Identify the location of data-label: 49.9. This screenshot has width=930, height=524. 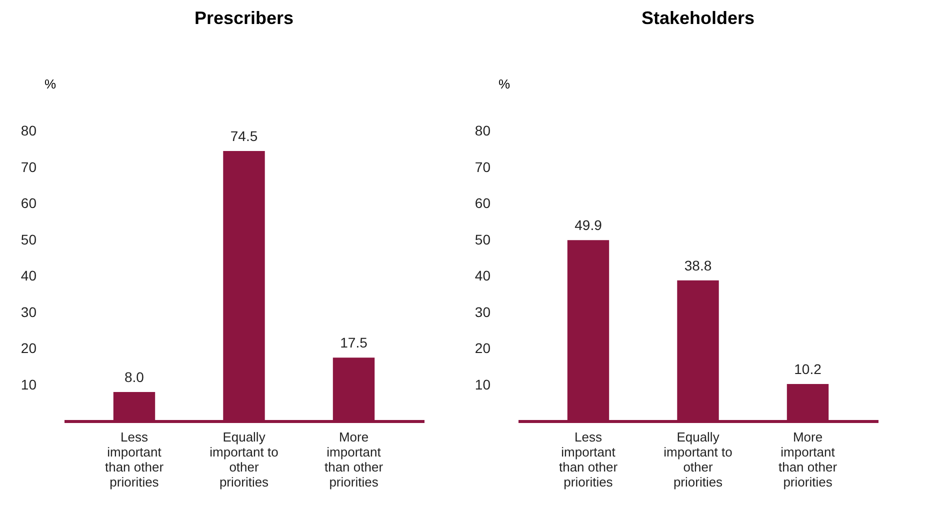
(588, 225).